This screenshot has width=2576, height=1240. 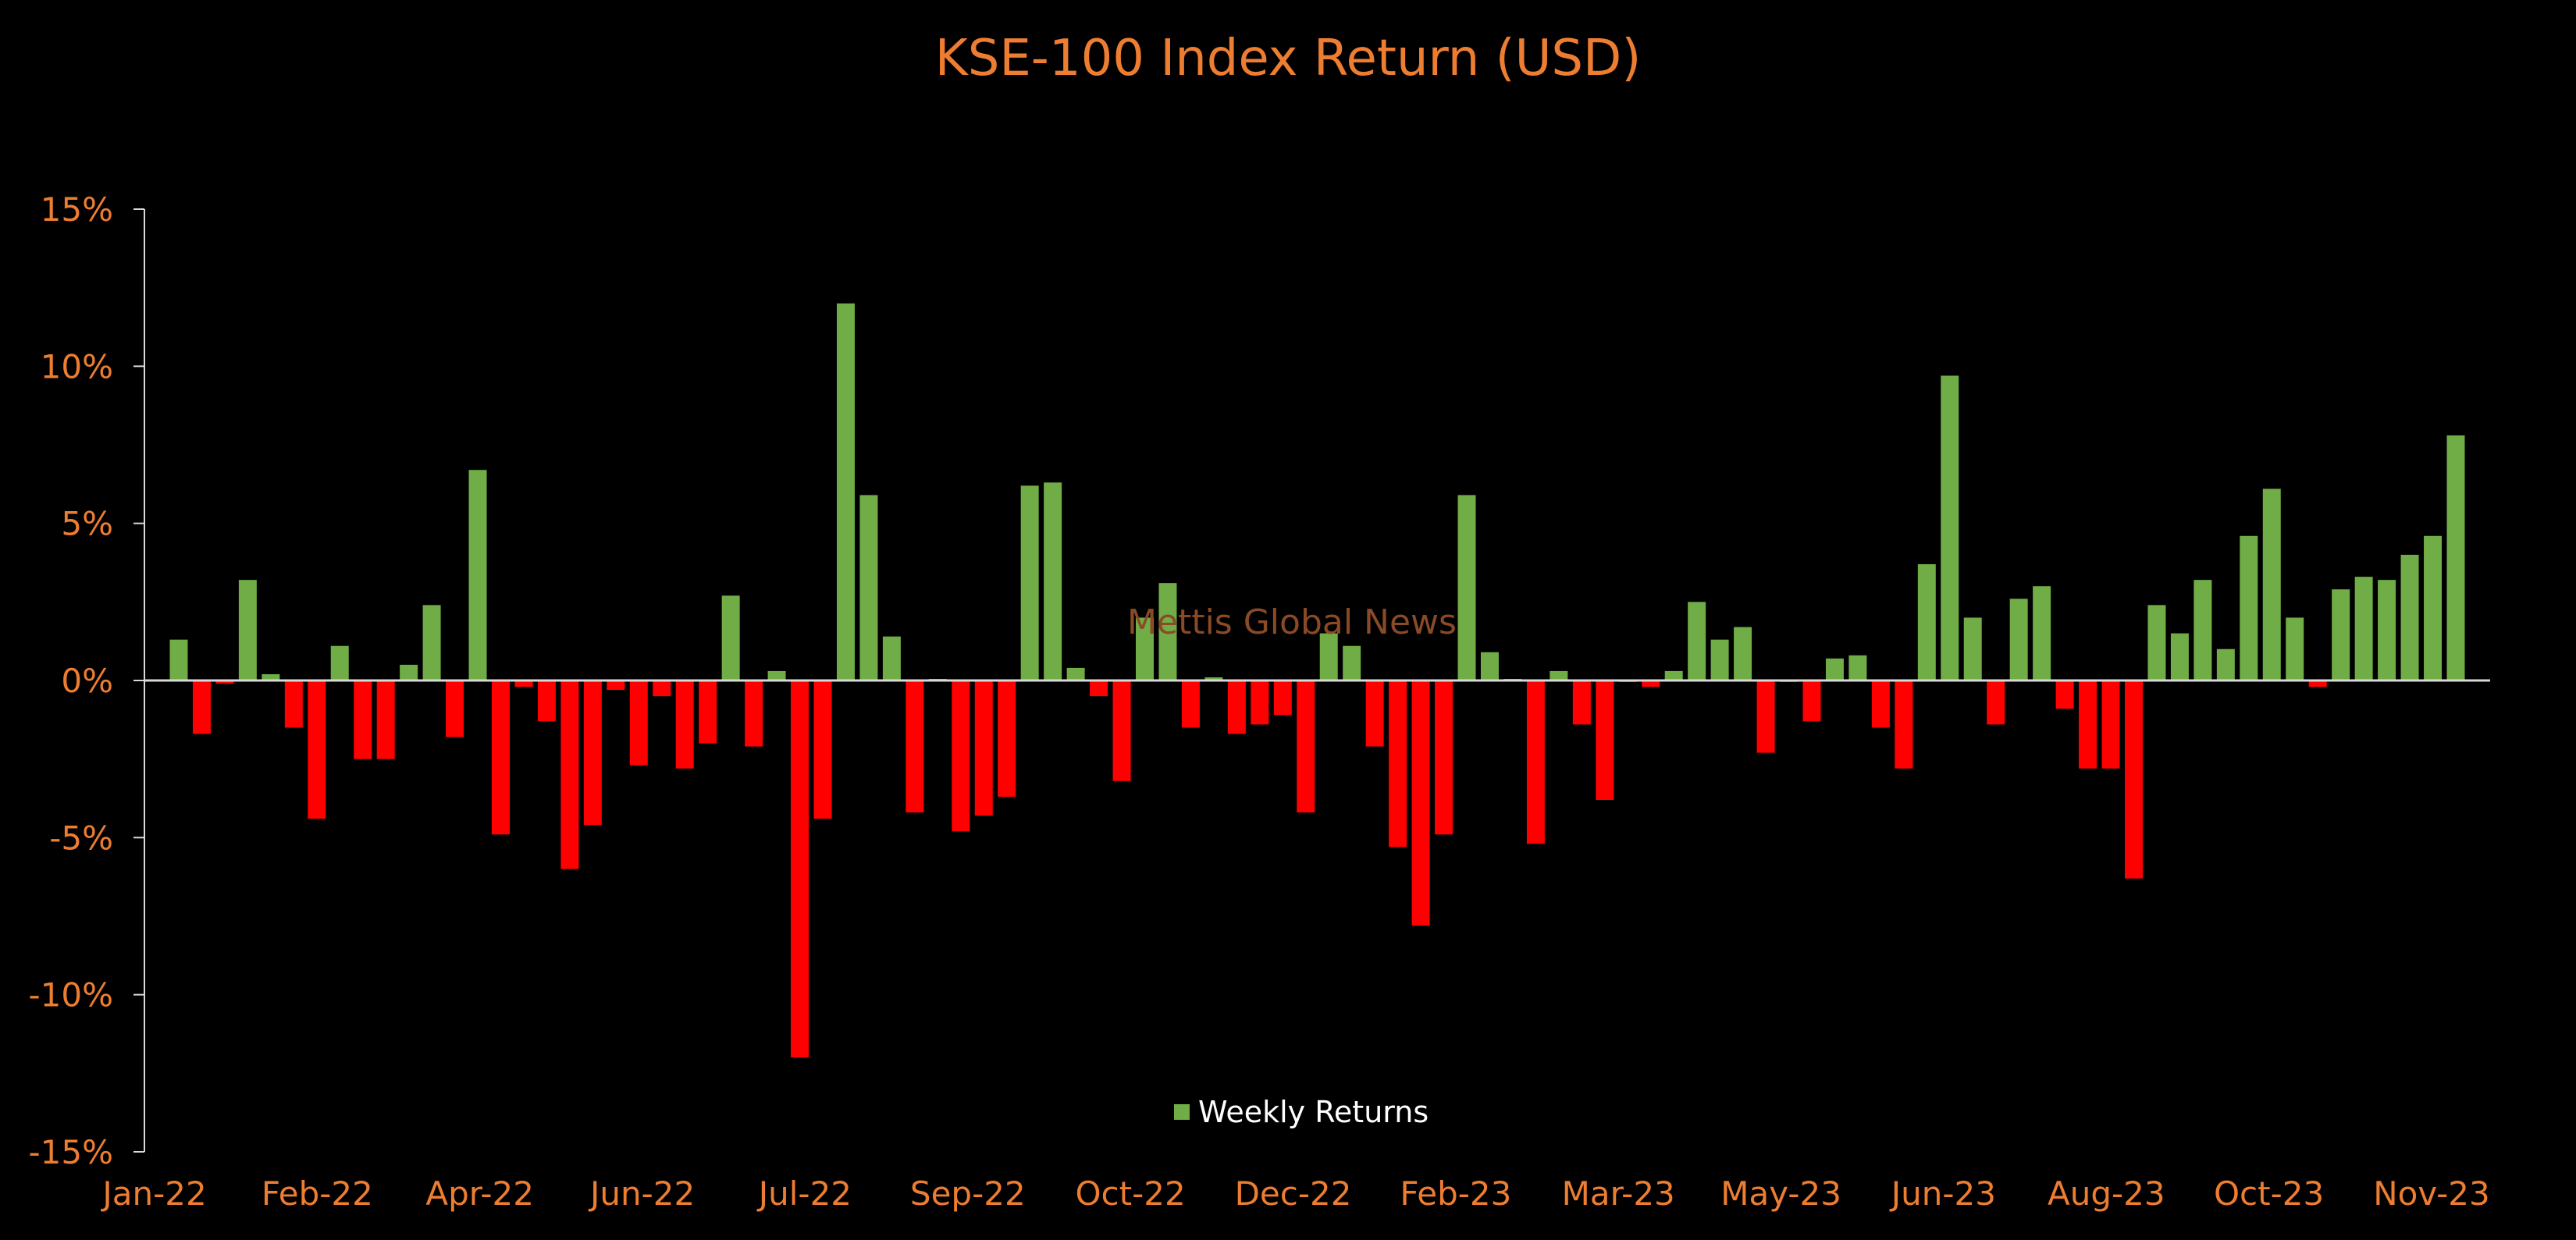 What do you see at coordinates (81, 838) in the screenshot?
I see `y-tick-label: -5%` at bounding box center [81, 838].